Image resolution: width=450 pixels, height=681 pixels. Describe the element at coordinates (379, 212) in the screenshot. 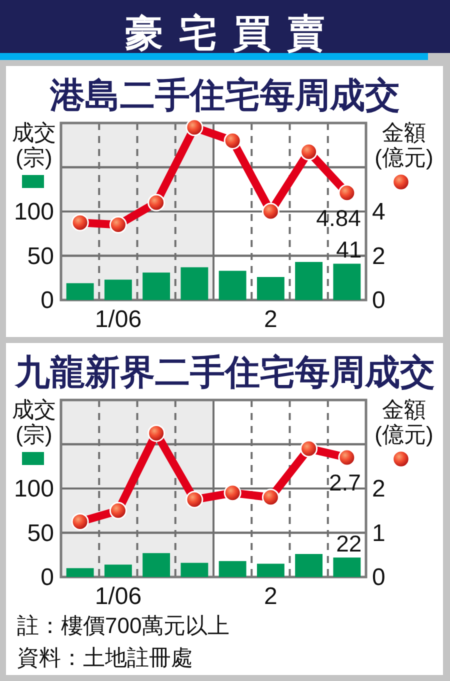

I see `y2-tick-label: 4` at that location.